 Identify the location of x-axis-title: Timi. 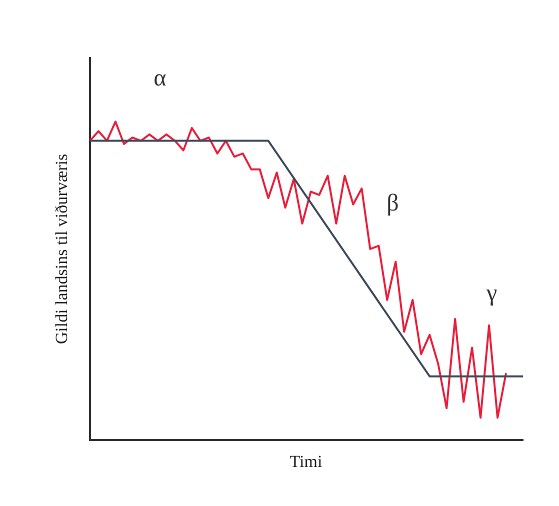
(306, 462).